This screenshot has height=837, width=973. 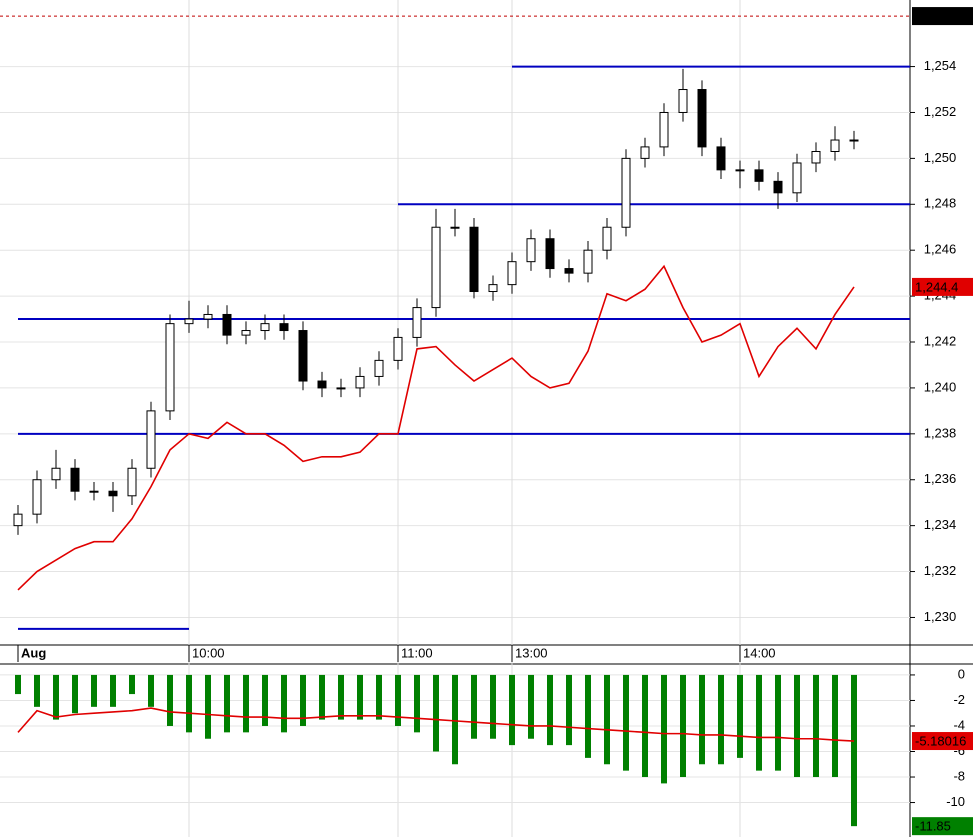 What do you see at coordinates (940, 478) in the screenshot?
I see `y-tick-label: 1,236` at bounding box center [940, 478].